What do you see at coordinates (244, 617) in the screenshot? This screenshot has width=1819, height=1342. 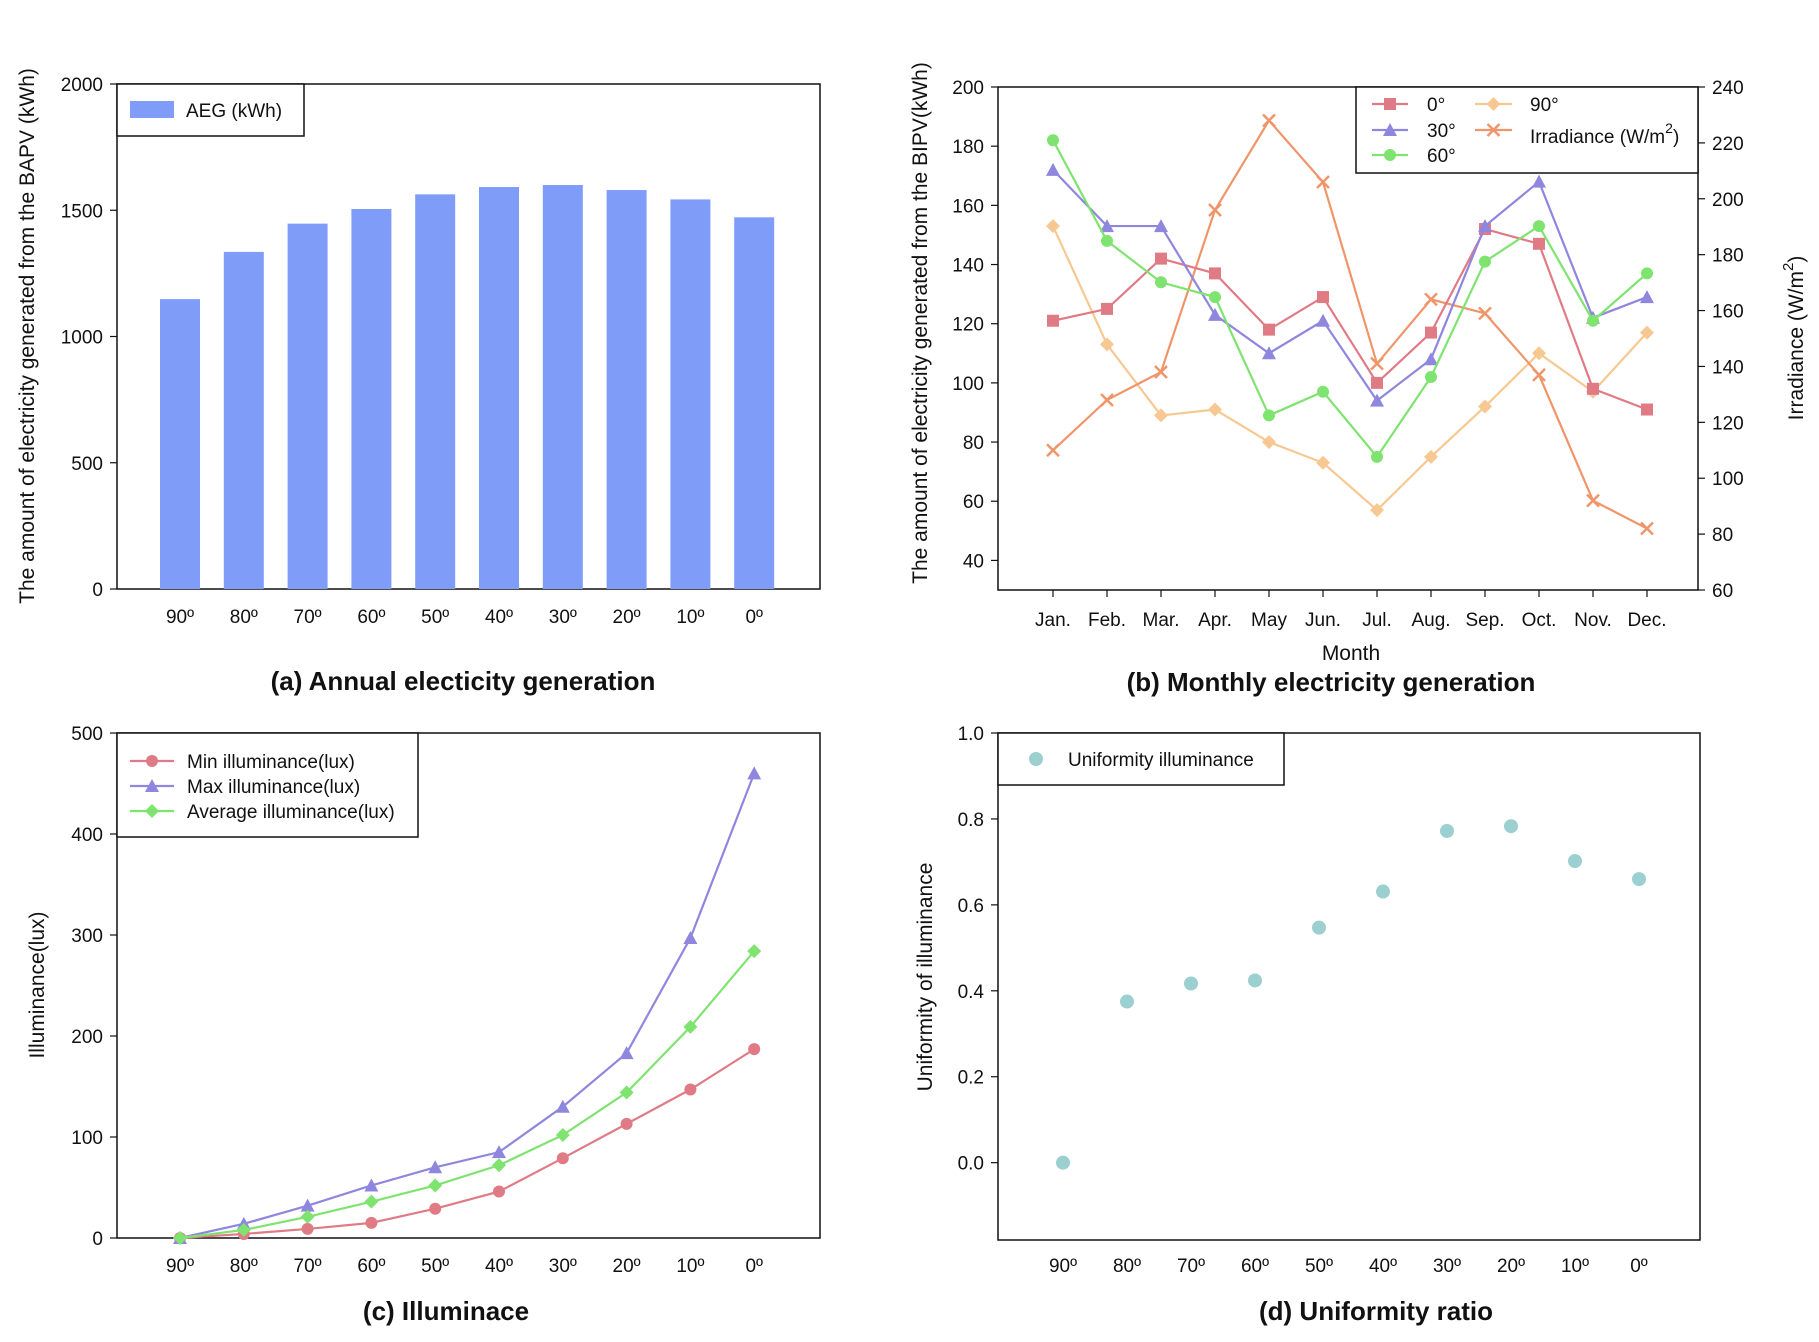 I see `a-xtick-label-1: 80º` at bounding box center [244, 617].